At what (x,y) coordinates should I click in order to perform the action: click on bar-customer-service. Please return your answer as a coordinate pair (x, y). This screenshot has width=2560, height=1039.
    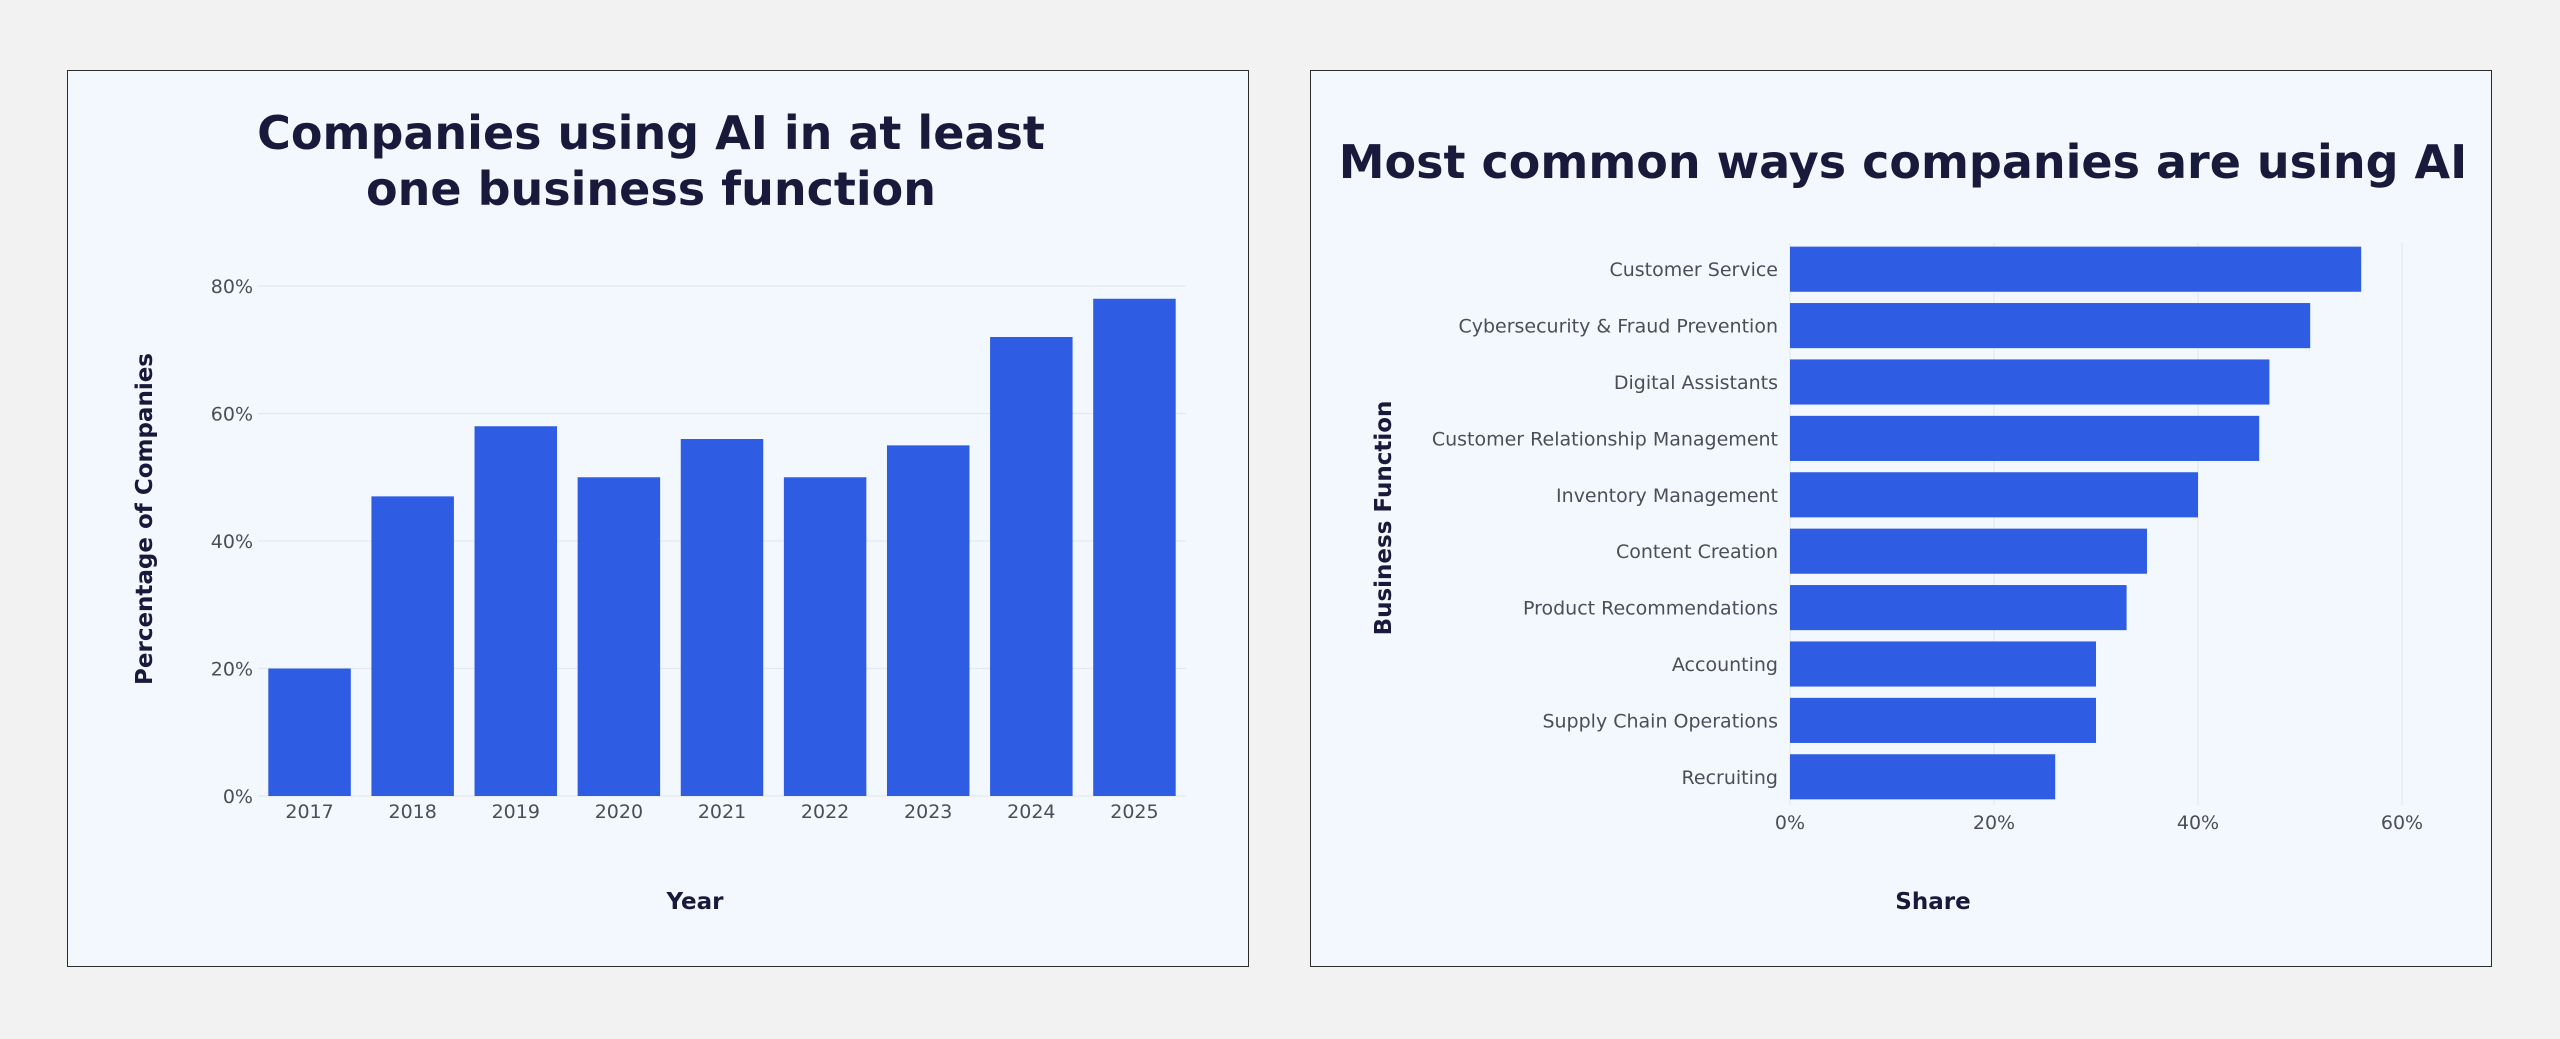
    Looking at the image, I should click on (2076, 269).